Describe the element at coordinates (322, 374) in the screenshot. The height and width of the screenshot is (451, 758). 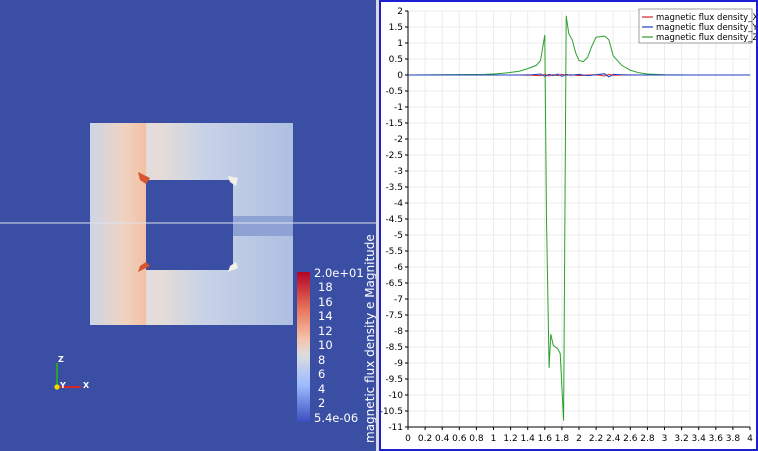
I see `colorbar-tick: 6` at that location.